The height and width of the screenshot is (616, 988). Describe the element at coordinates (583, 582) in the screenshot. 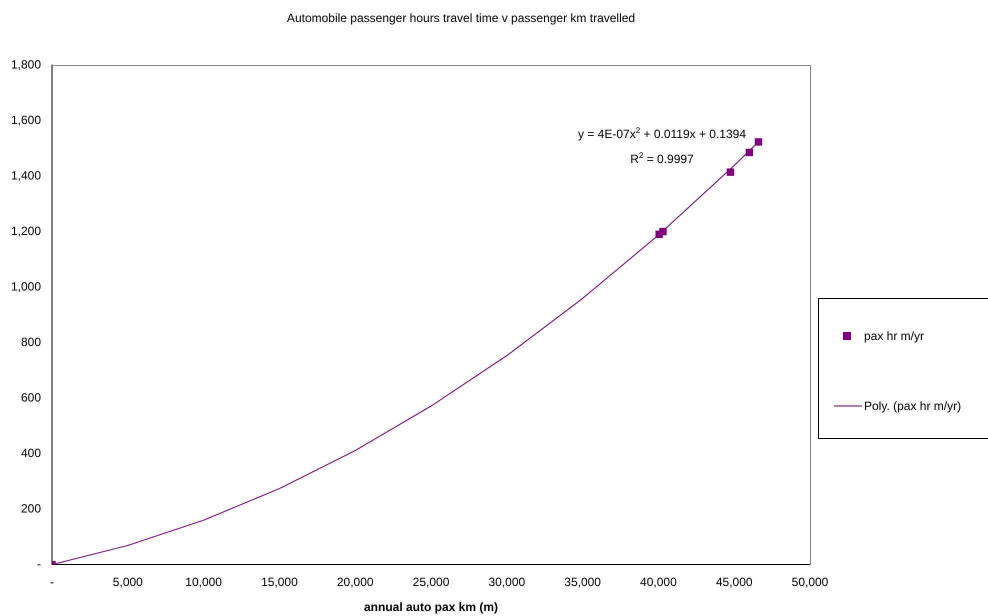

I see `x-tick-label: 35,000` at that location.